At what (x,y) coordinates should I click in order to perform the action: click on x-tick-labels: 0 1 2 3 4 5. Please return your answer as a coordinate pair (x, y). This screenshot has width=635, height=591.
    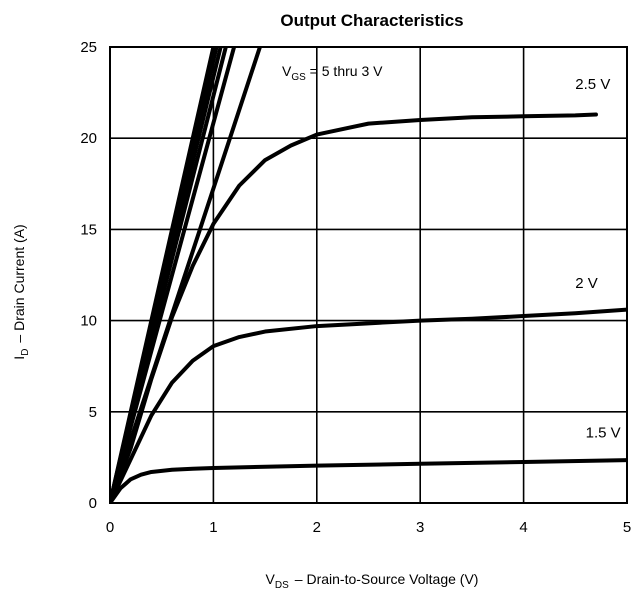
    Looking at the image, I should click on (368, 527).